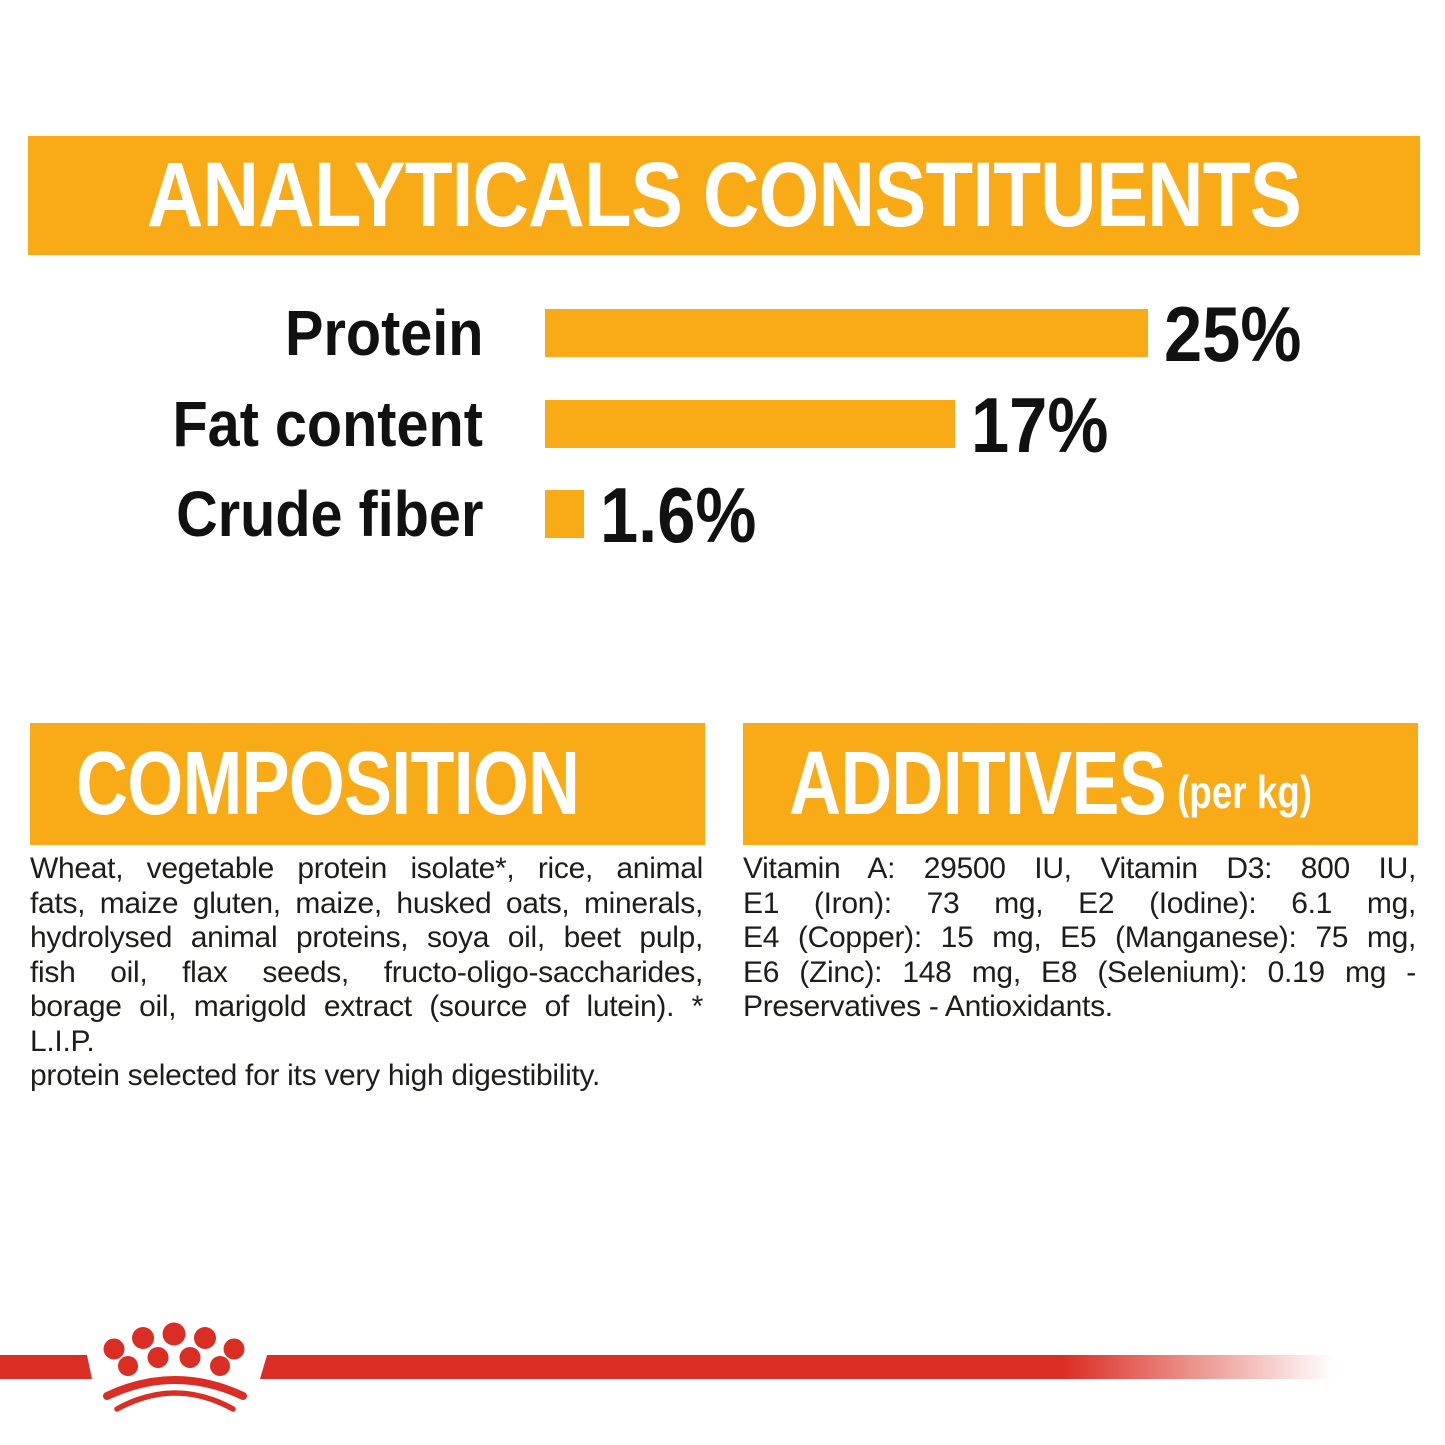  I want to click on analyticals-constituents-title: ANALYTICALS CONSTITUENTS, so click(724, 195).